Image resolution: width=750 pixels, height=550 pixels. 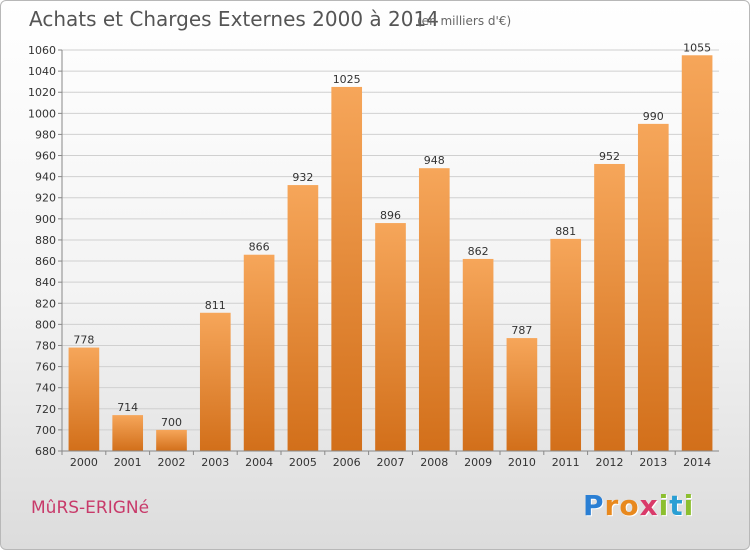 I want to click on x-tick-label: 2002, so click(x=172, y=462).